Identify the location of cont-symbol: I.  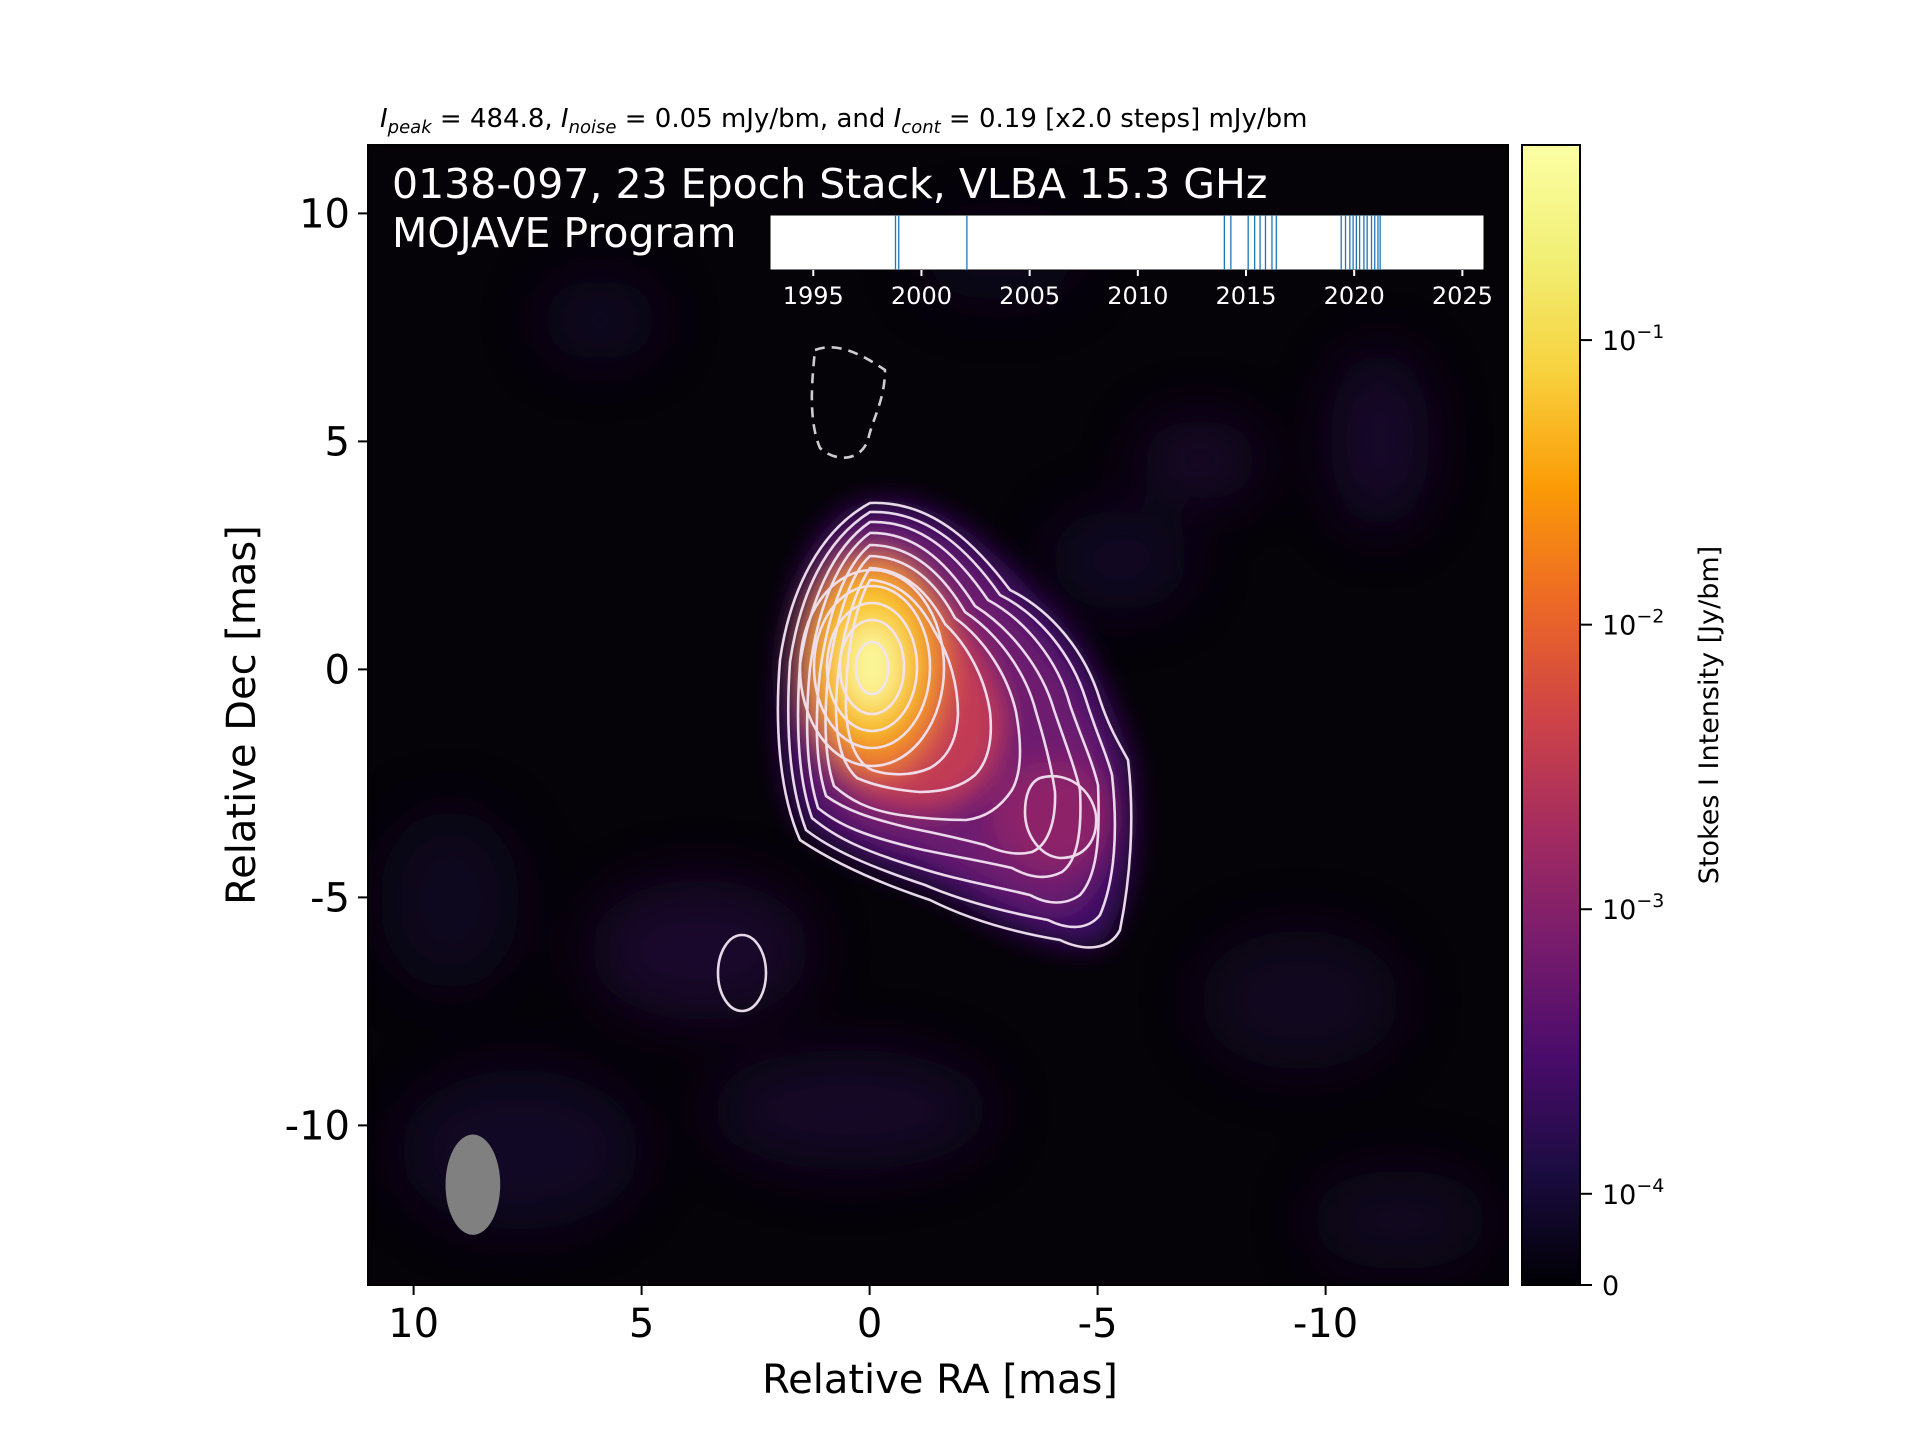
(898, 119).